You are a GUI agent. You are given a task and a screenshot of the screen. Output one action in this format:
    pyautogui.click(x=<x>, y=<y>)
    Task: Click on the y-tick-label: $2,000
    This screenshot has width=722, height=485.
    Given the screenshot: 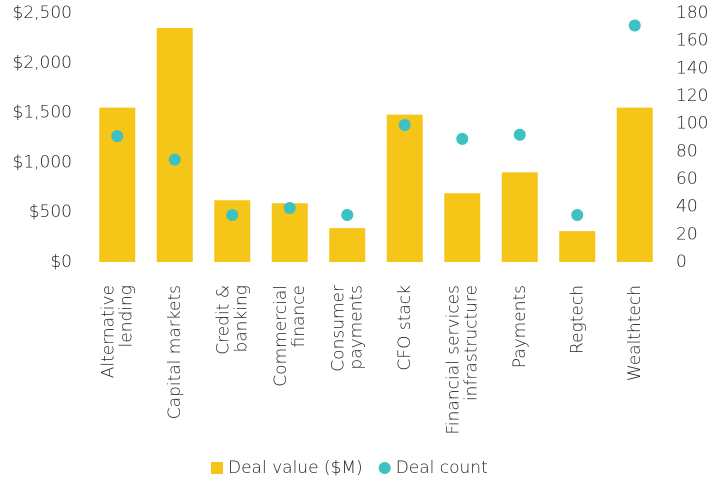 What is the action you would take?
    pyautogui.click(x=42, y=63)
    